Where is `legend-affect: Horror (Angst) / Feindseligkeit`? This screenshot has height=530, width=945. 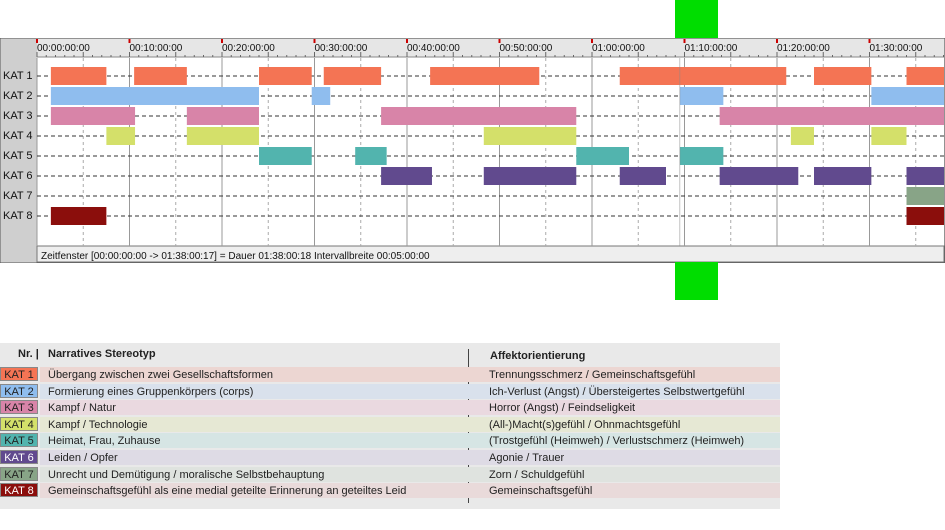 legend-affect: Horror (Angst) / Feindseligkeit is located at coordinates (562, 408).